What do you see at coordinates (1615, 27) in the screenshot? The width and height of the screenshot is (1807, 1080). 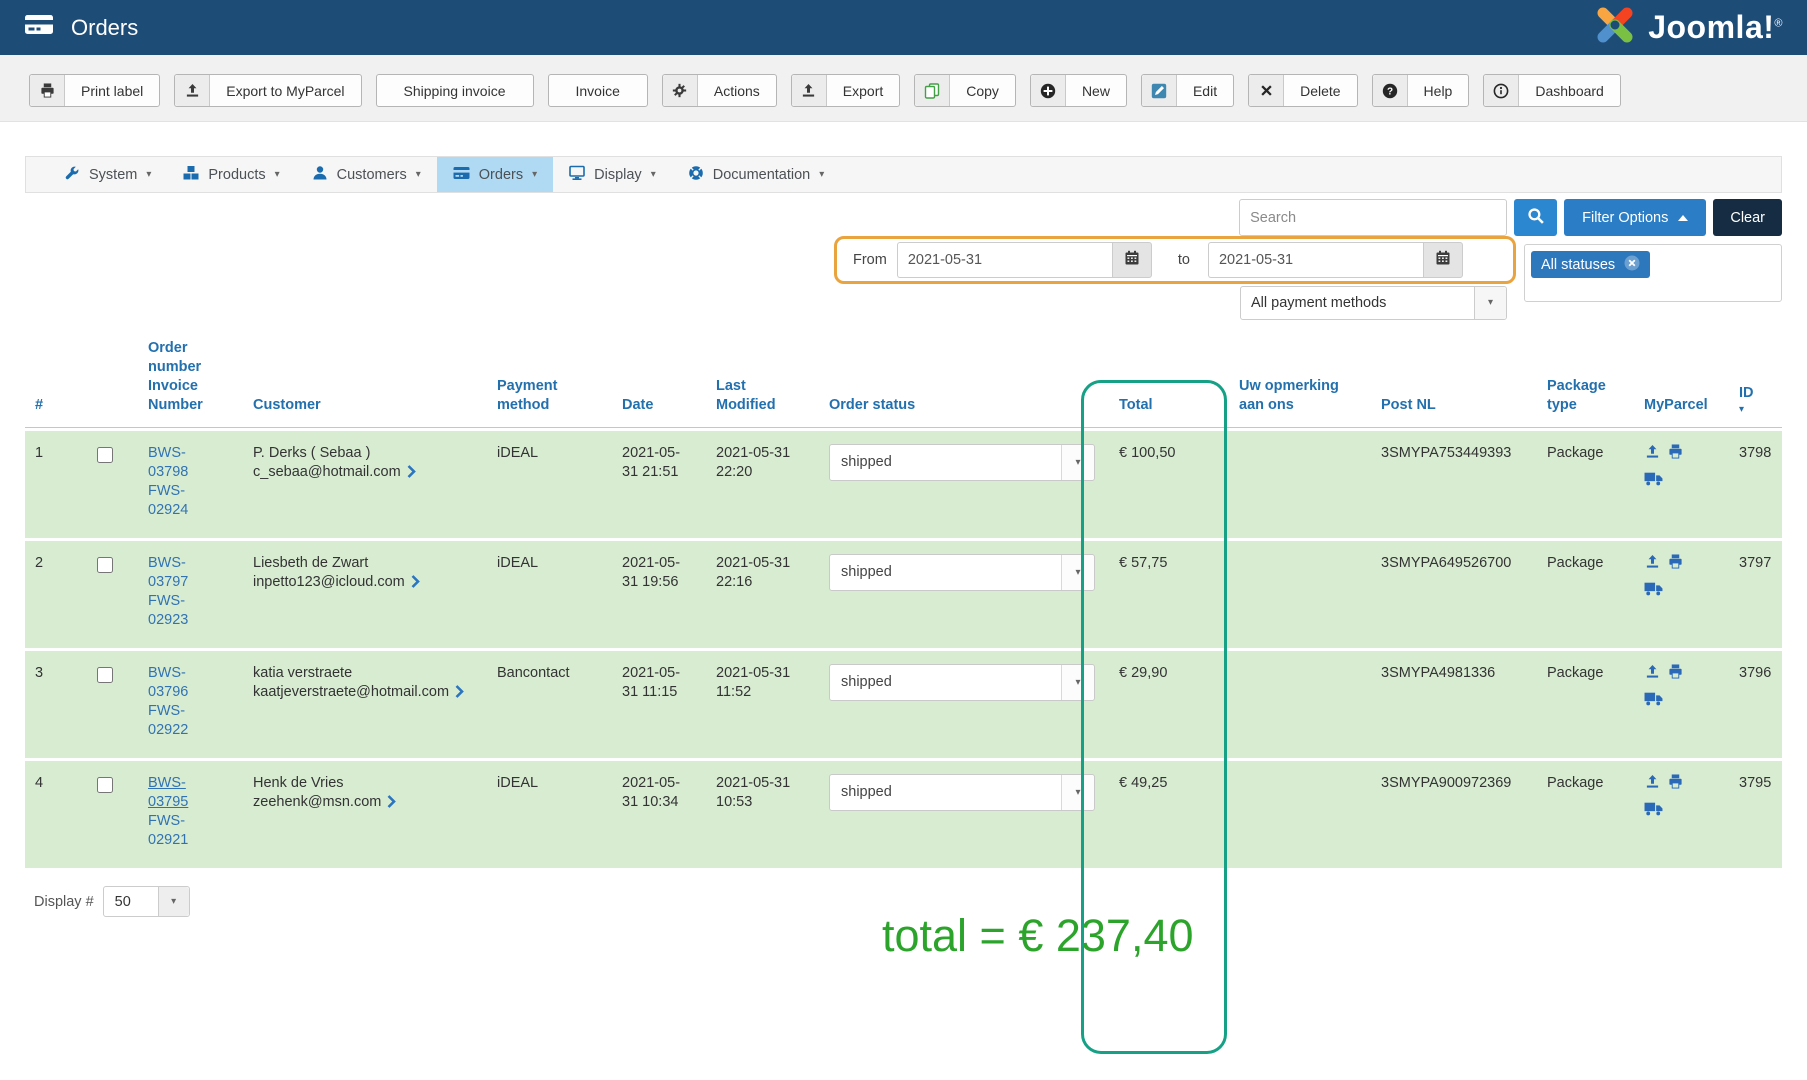 I see `joomla-logo-icon` at bounding box center [1615, 27].